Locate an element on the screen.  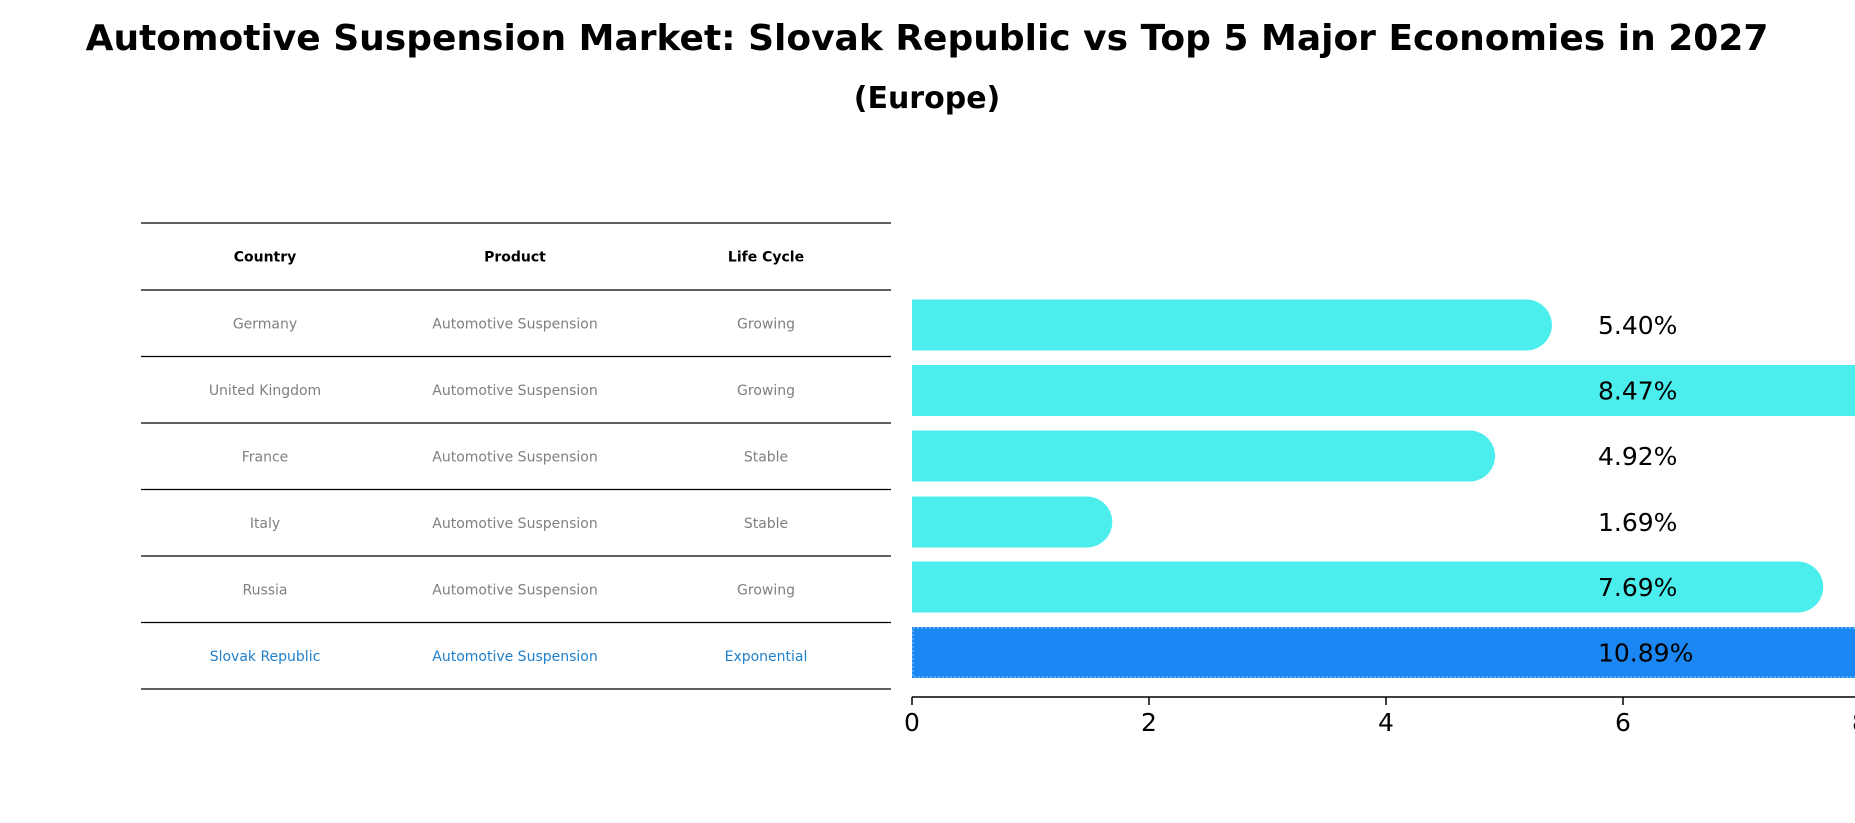
table-cell: France is located at coordinates (265, 457).